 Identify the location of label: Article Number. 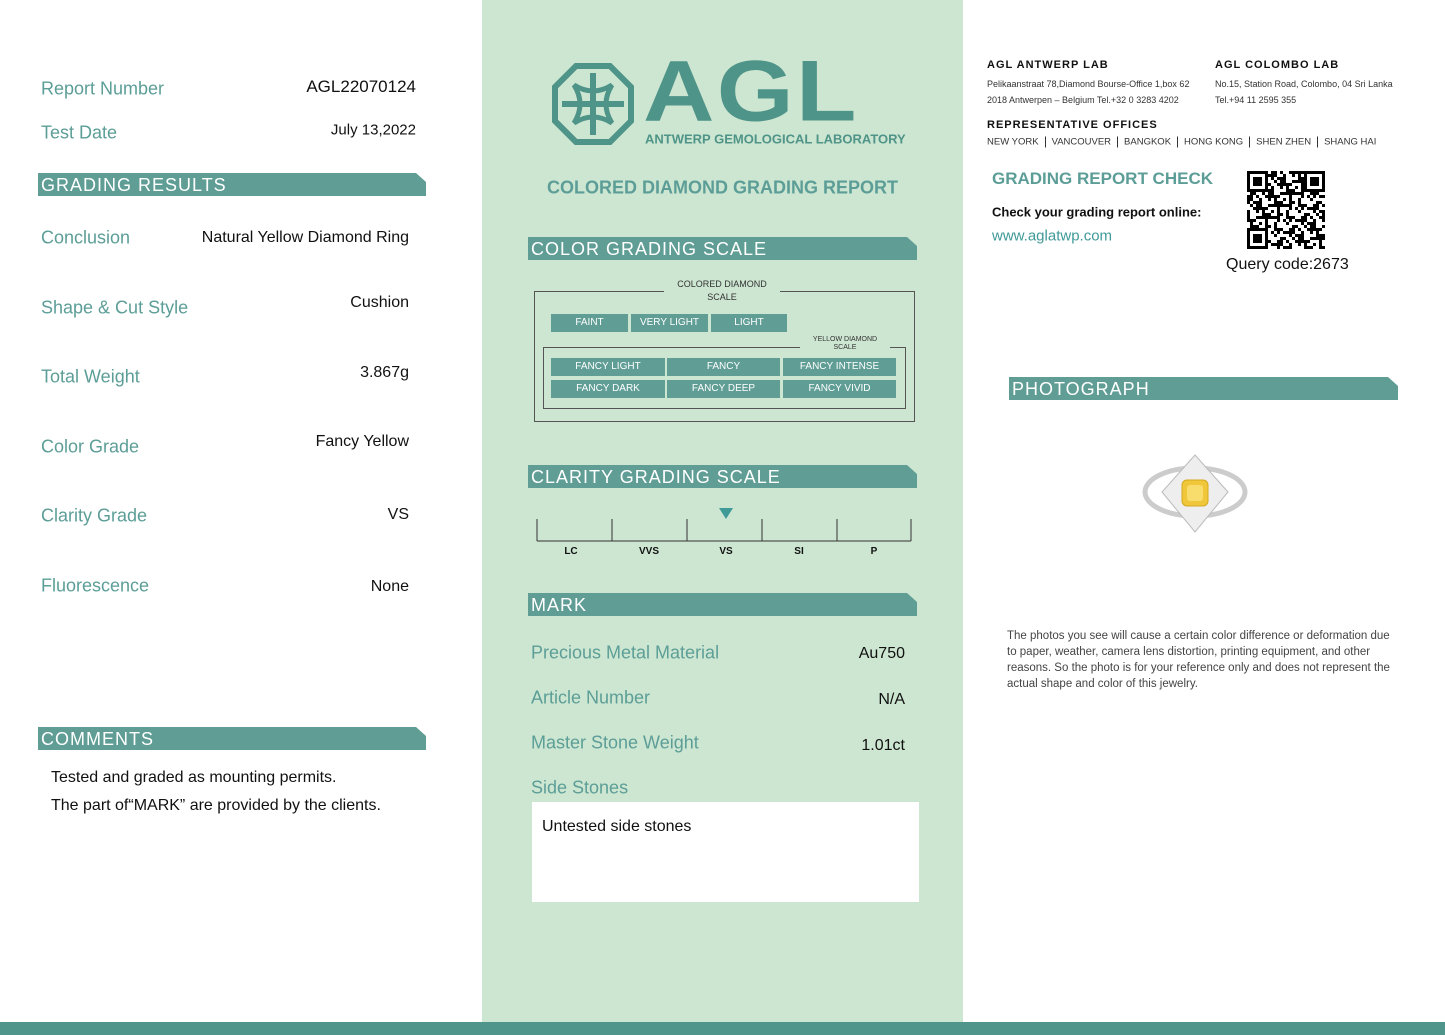
(591, 697).